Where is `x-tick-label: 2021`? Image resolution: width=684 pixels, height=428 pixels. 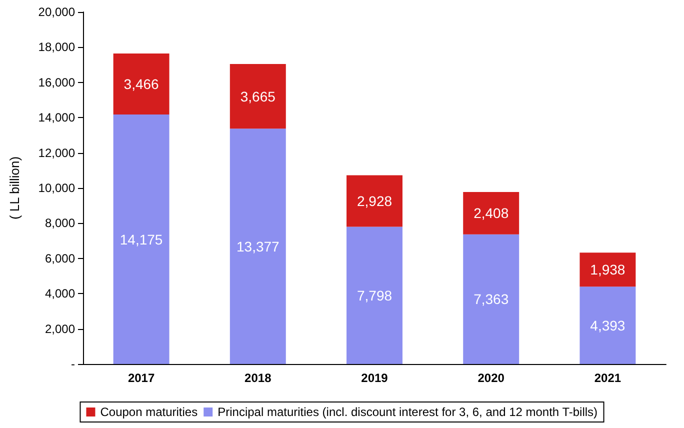
x-tick-label: 2021 is located at coordinates (608, 378).